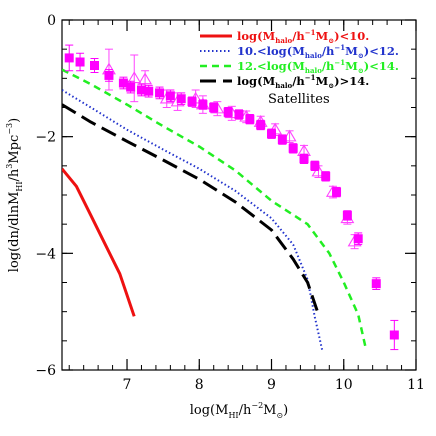 The width and height of the screenshot is (436, 436). Describe the element at coordinates (51, 21) in the screenshot. I see `y-tick-label: 0` at that location.